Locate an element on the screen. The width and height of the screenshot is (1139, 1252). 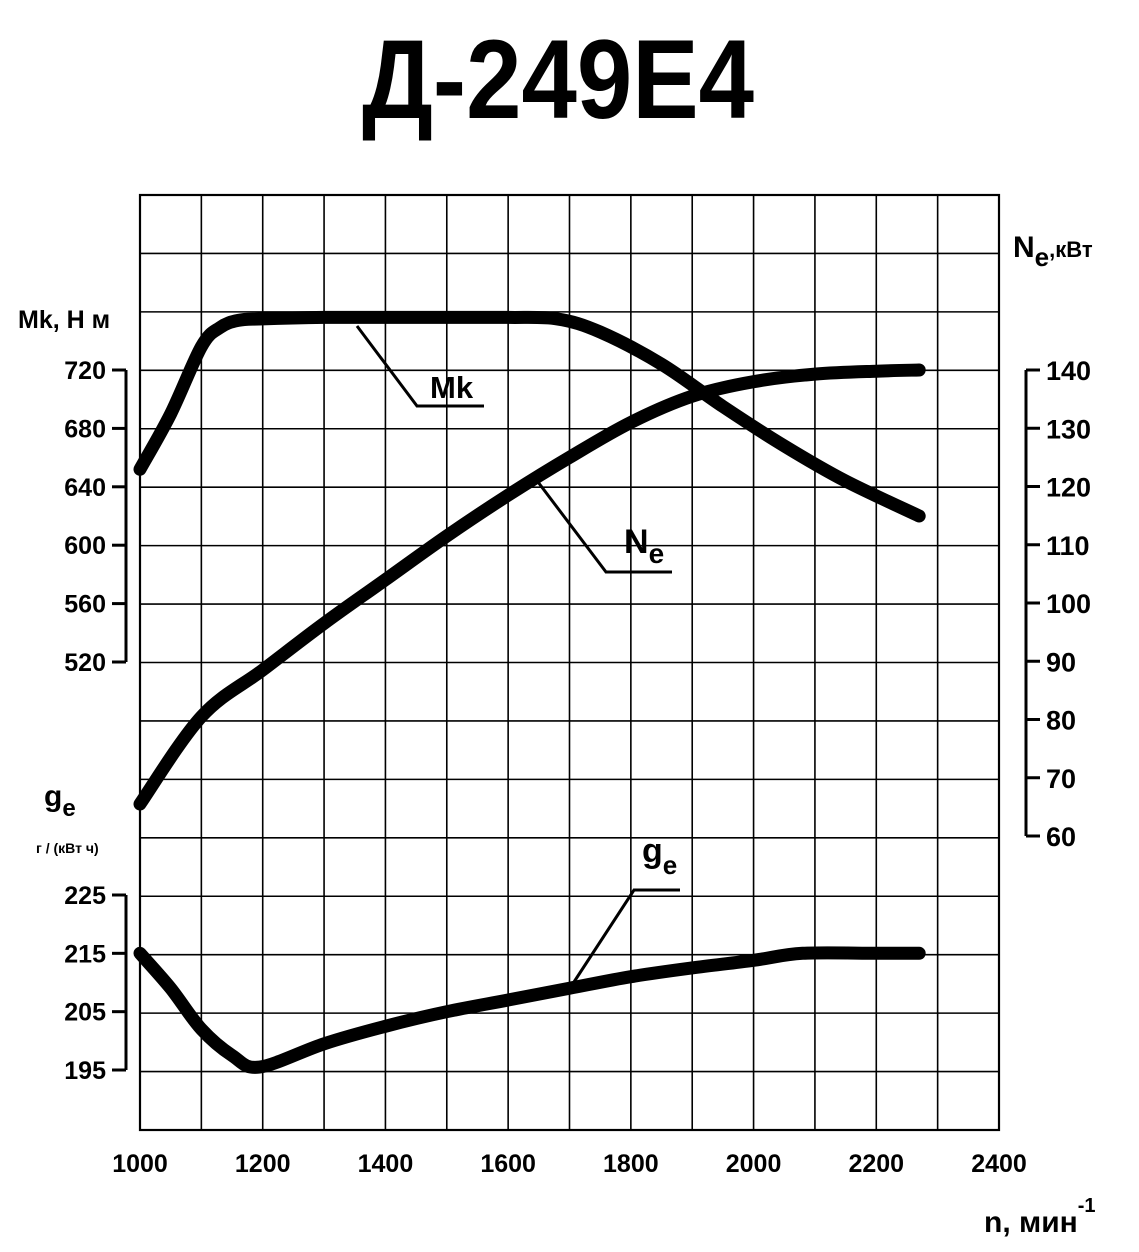
power-axis-tick-labels: 140 130 120 110 100 90 80 70 60 is located at coordinates (1068, 604).